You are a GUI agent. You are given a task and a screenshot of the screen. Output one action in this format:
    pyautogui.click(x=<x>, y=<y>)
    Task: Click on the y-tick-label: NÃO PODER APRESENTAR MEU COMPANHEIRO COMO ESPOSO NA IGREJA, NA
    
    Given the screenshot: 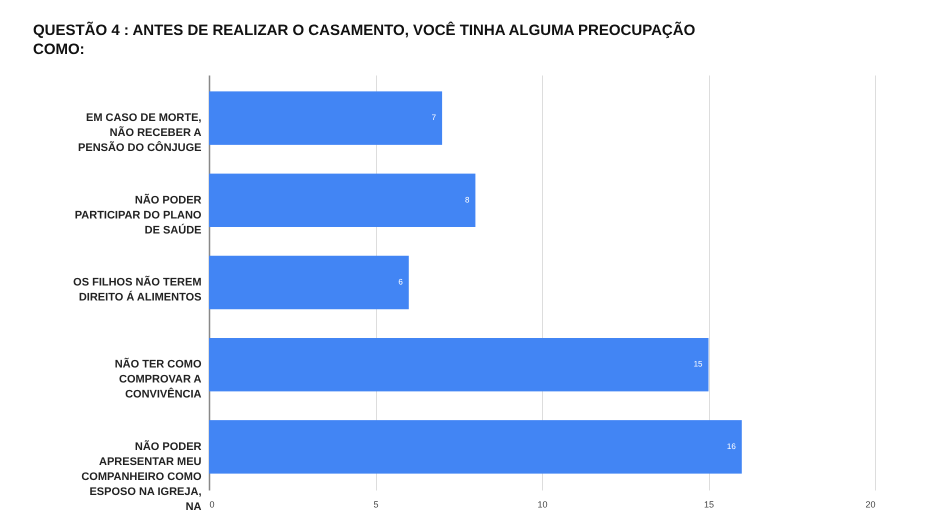 What is the action you would take?
    pyautogui.click(x=141, y=476)
    